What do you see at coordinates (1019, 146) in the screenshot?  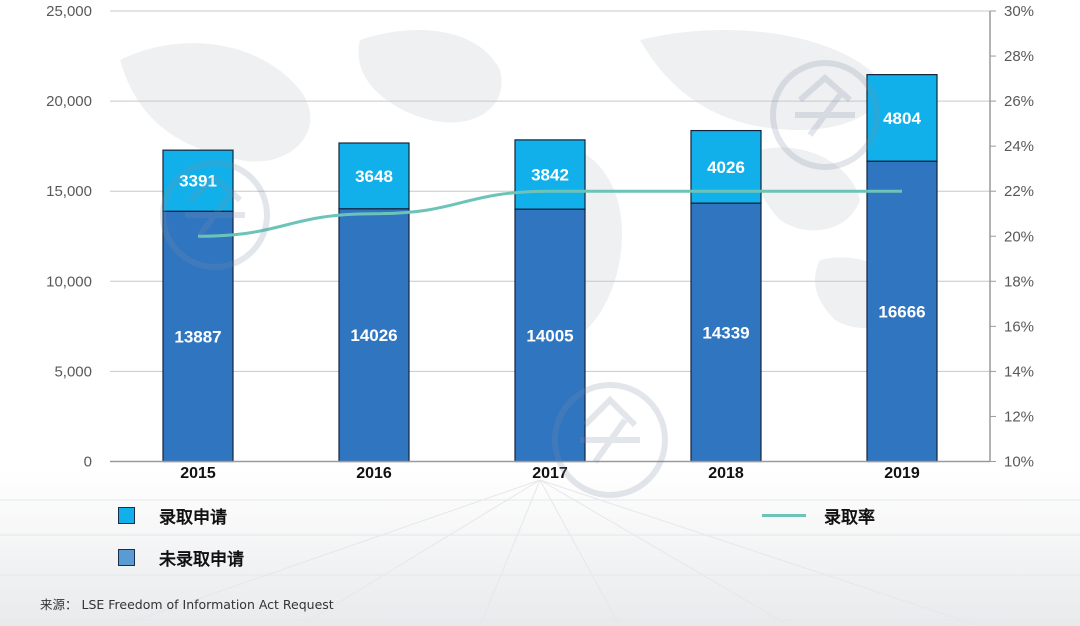 I see `y2-tick-label: 24%` at bounding box center [1019, 146].